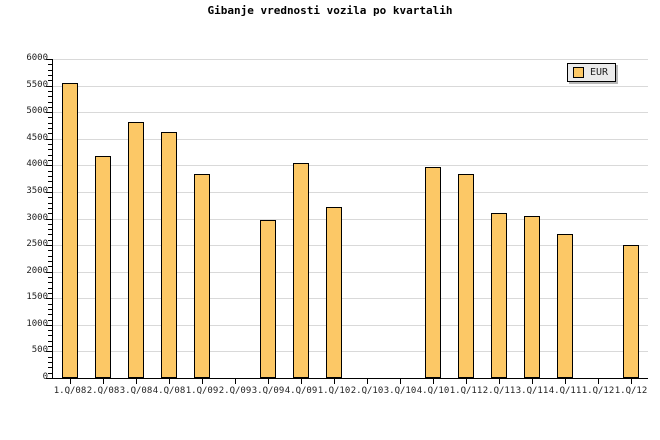  I want to click on x-axis-label-2: 3.Q/08, so click(136, 391).